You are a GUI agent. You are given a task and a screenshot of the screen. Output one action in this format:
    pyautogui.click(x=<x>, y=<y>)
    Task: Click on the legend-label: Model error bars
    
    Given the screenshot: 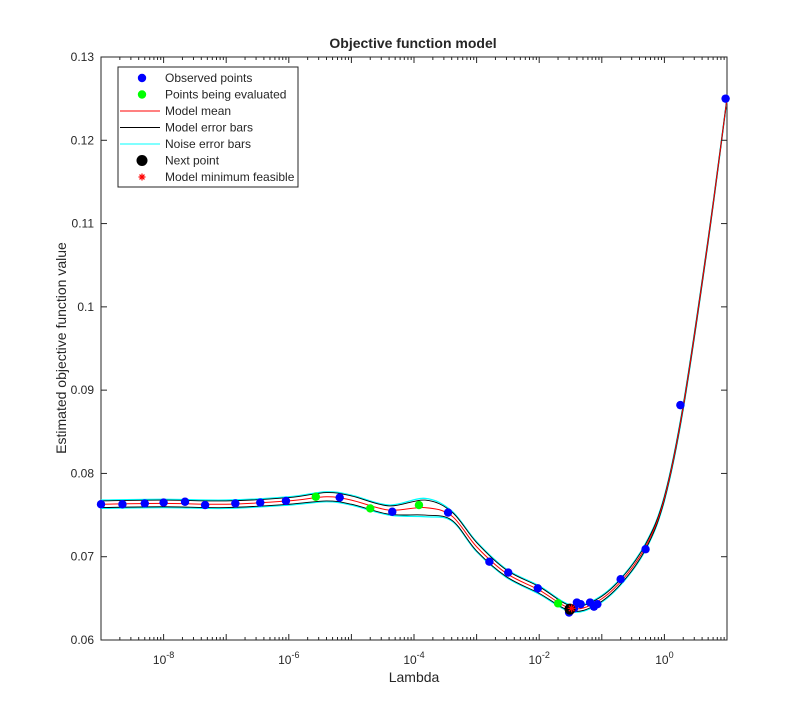 What is the action you would take?
    pyautogui.click(x=209, y=128)
    